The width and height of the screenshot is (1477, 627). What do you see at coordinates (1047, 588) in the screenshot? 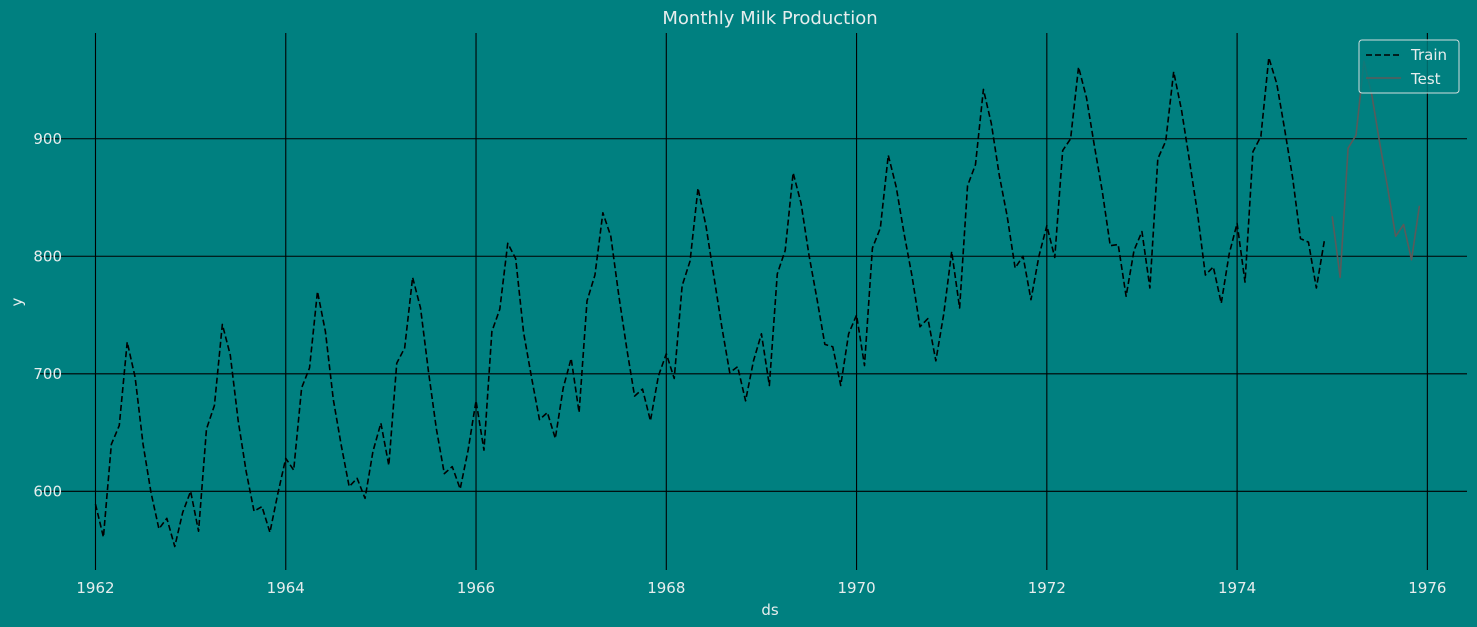
I see `x-tick-label: 1972` at bounding box center [1047, 588].